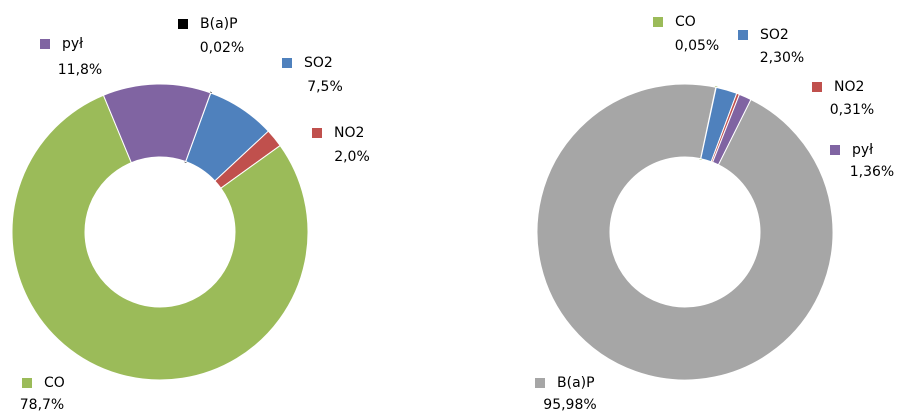 The width and height of the screenshot is (904, 414). I want to click on value-label: 95,98%, so click(569, 405).